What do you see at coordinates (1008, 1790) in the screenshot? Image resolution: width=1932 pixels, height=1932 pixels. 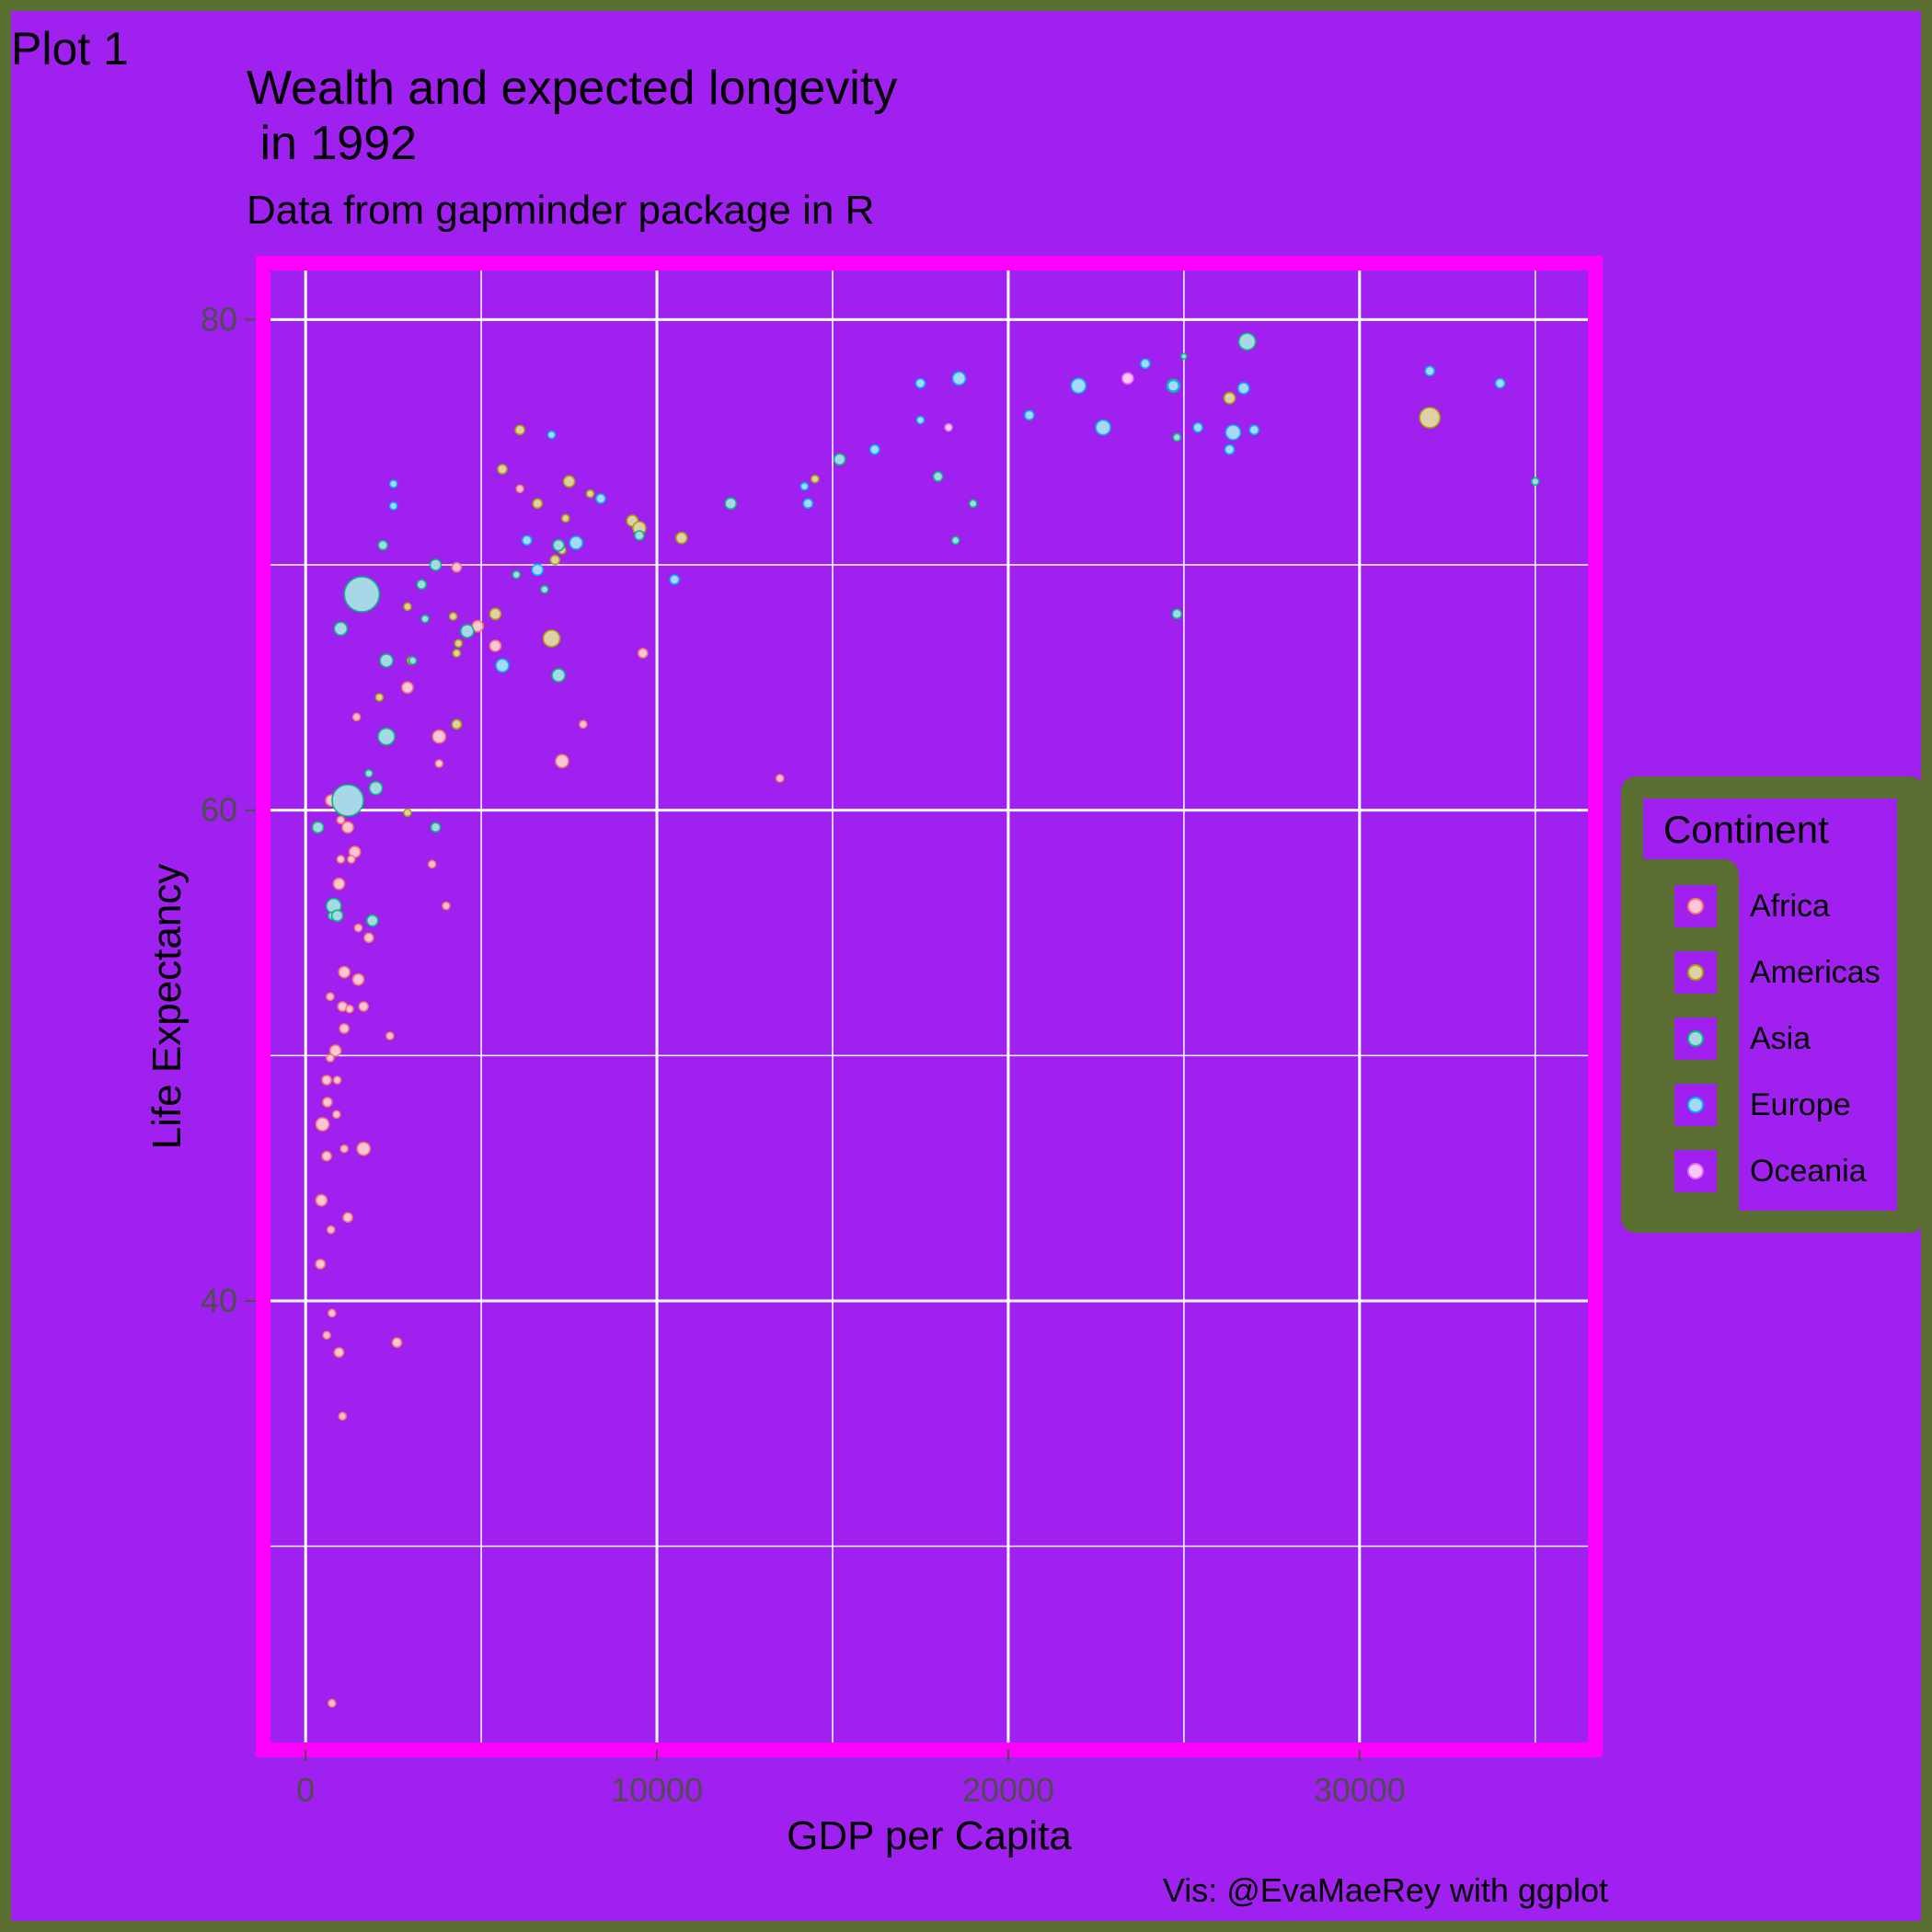 I see `x-tick-label: 20000` at bounding box center [1008, 1790].